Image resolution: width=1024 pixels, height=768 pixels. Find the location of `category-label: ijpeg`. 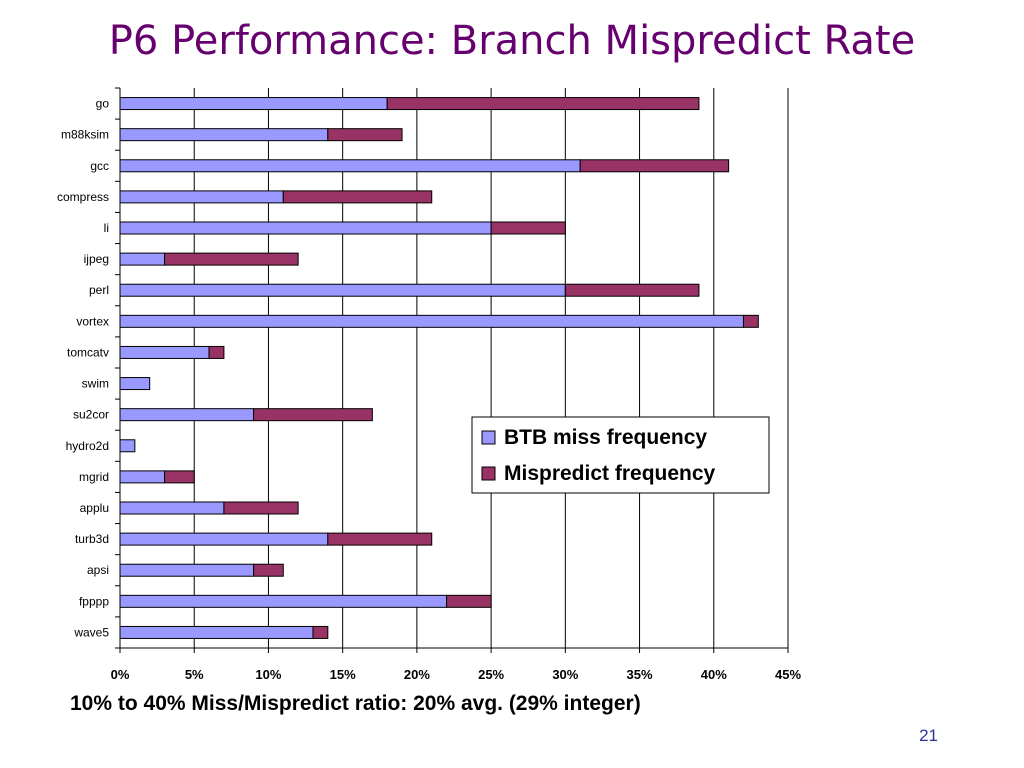

category-label: ijpeg is located at coordinates (96, 259).